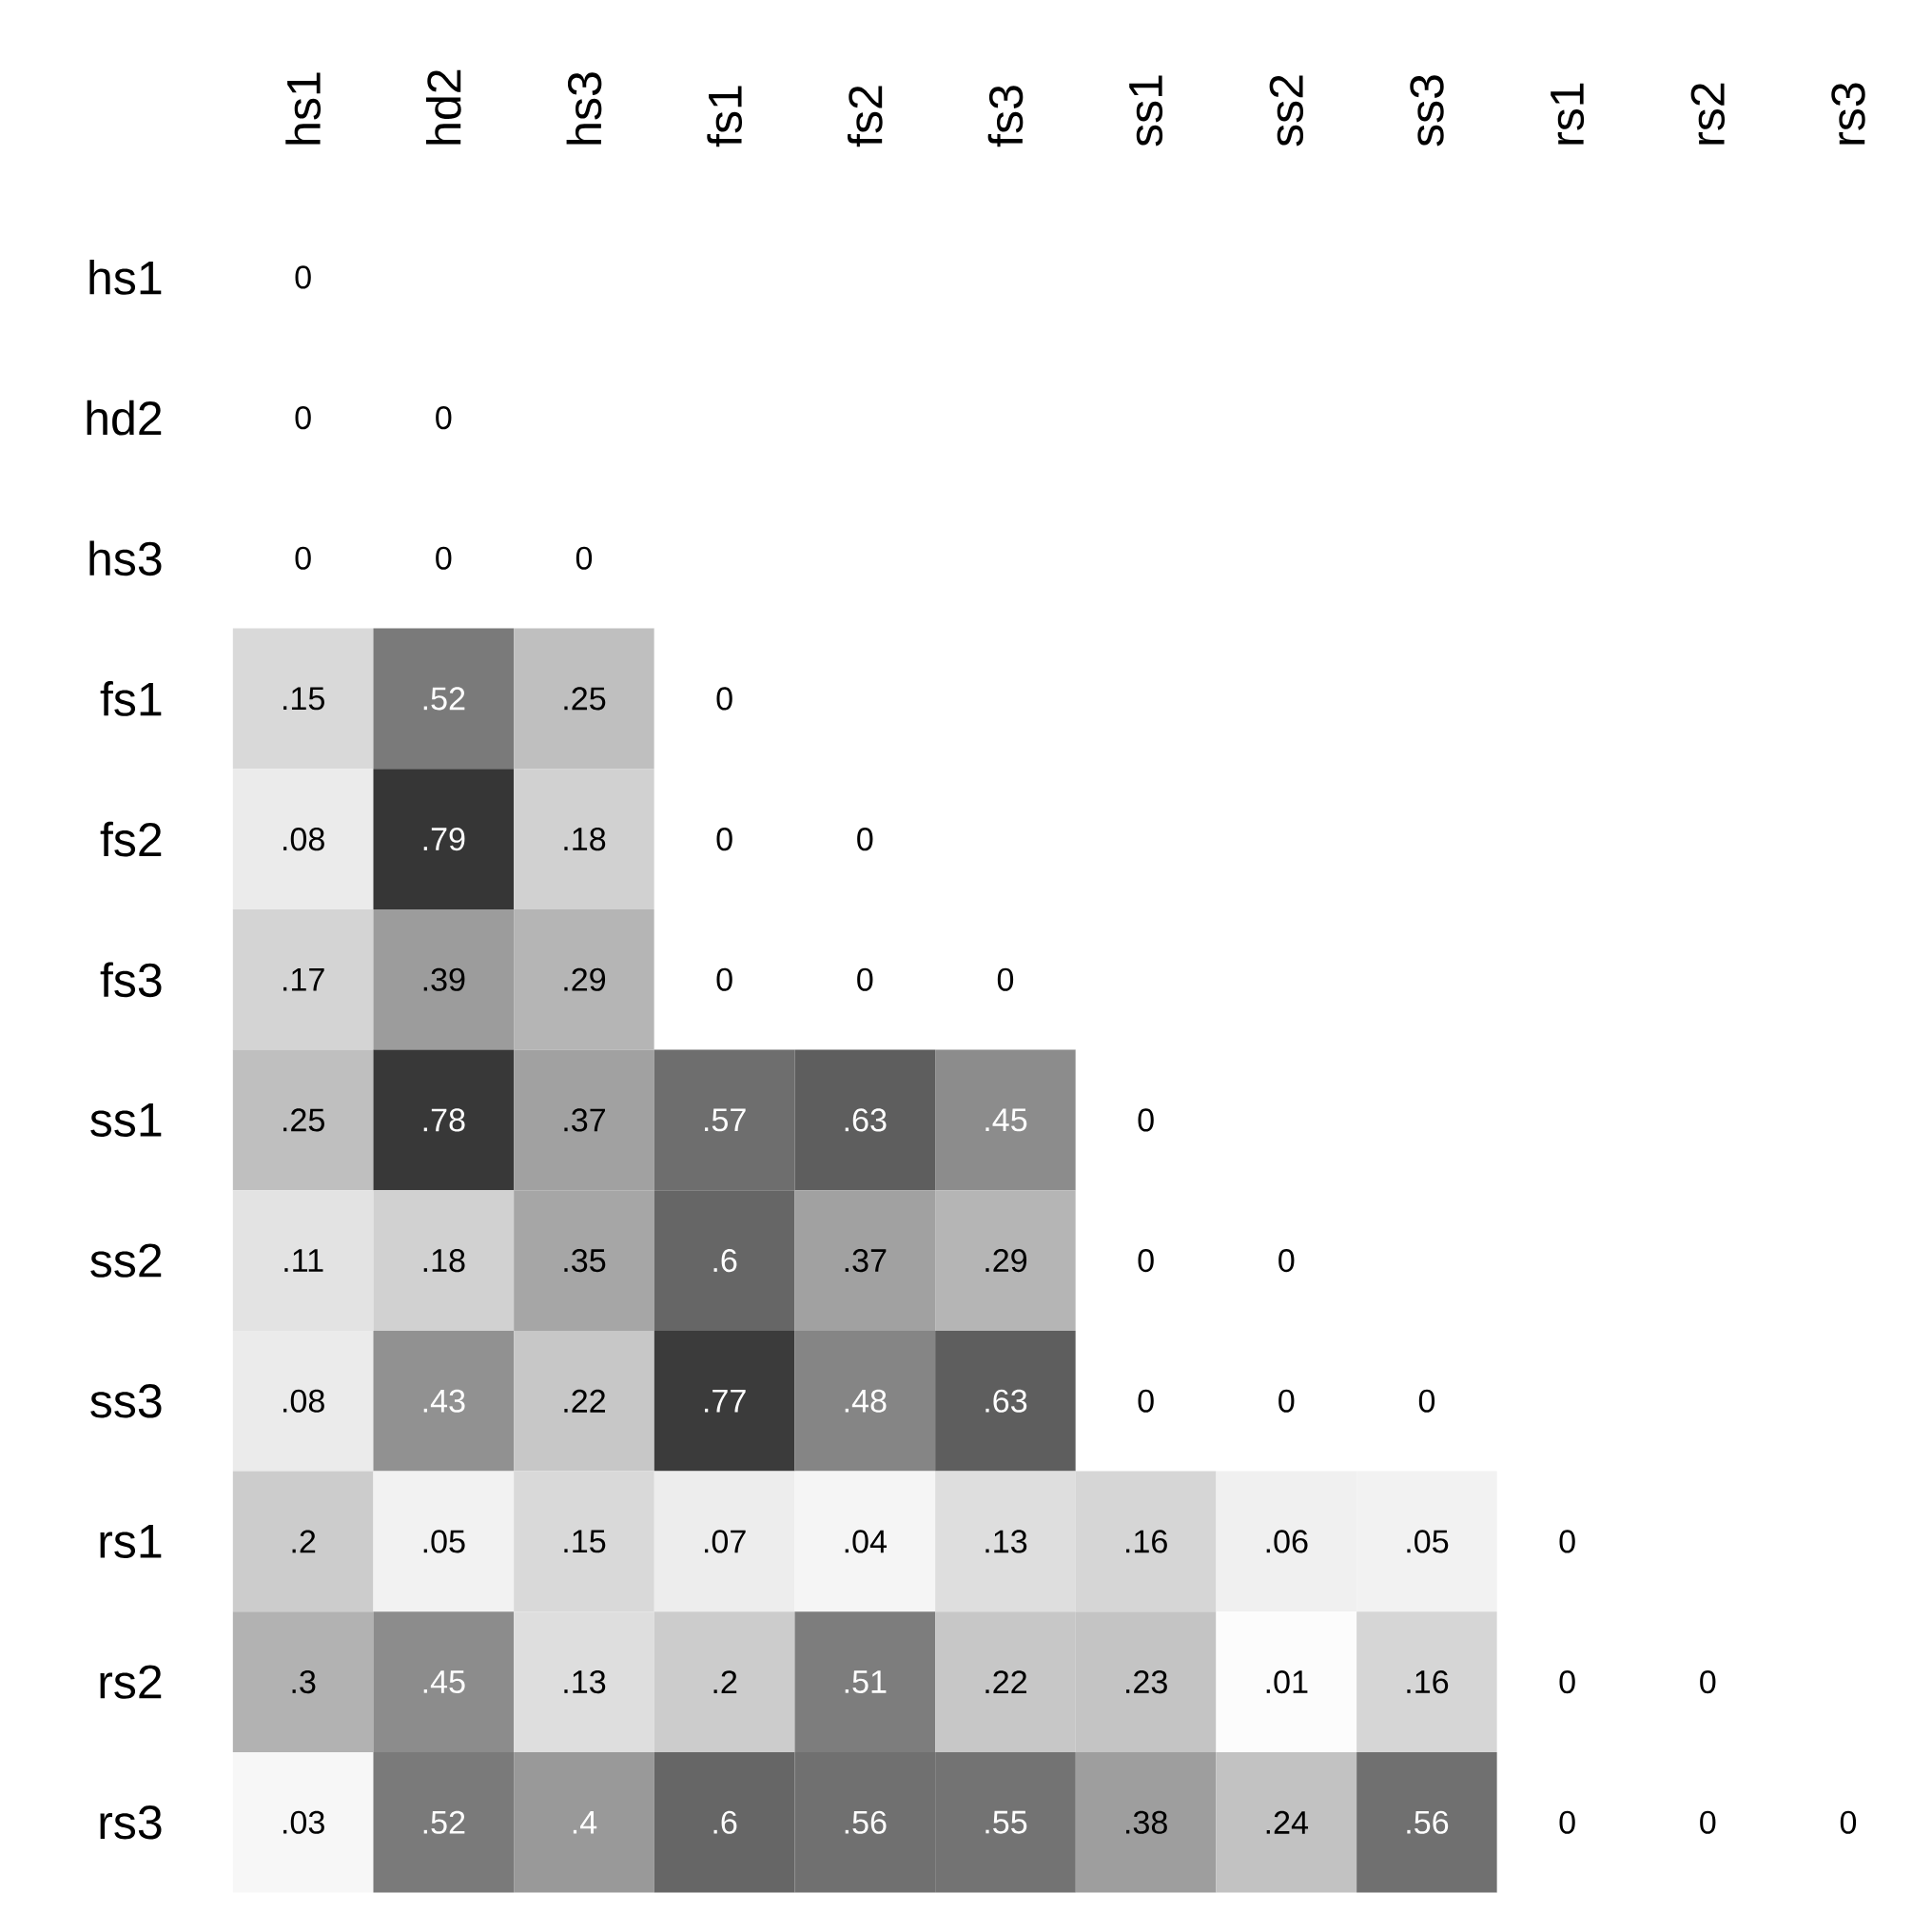 The height and width of the screenshot is (1932, 1932). I want to click on y-tick-label: ss2, so click(126, 1261).